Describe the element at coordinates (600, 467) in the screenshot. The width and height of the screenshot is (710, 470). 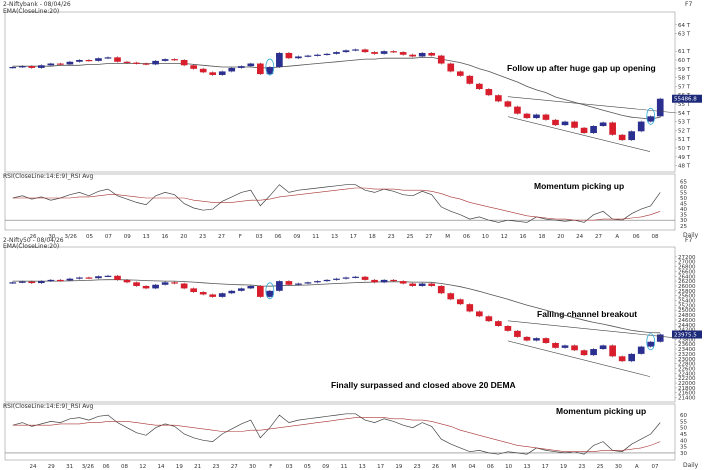
I see `nf-xtick: 25` at that location.